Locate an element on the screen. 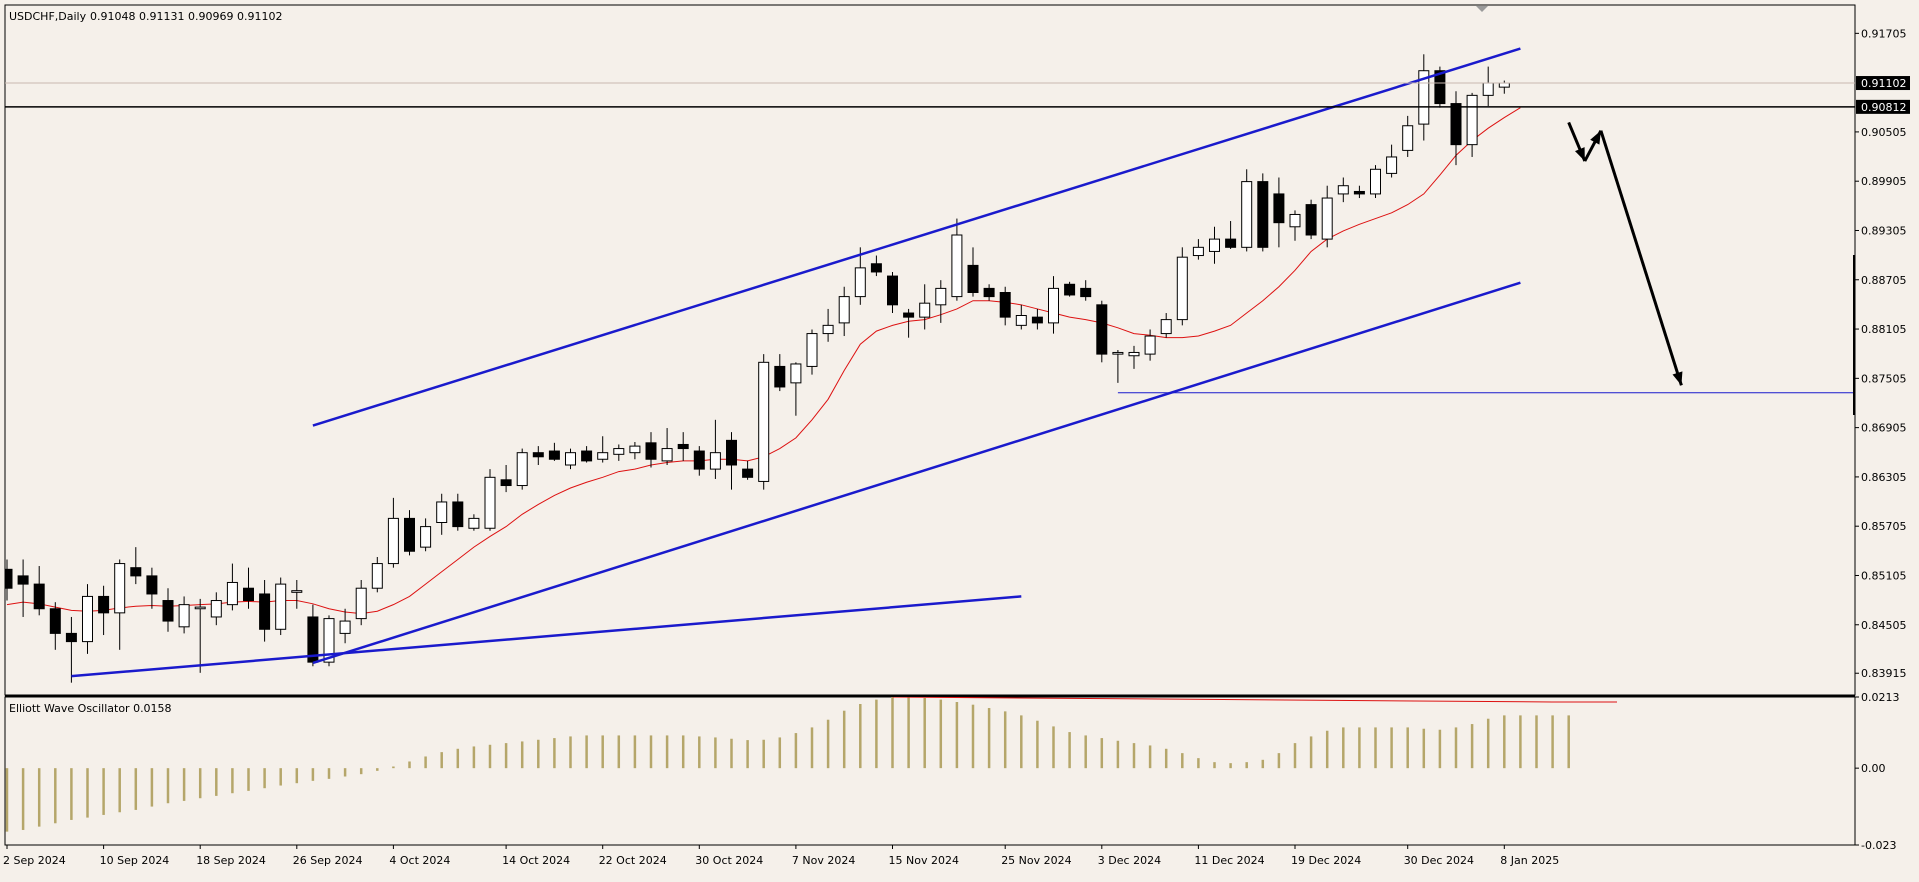 This screenshot has height=882, width=1919. price-tick-label: 0.83915 is located at coordinates (1884, 673).